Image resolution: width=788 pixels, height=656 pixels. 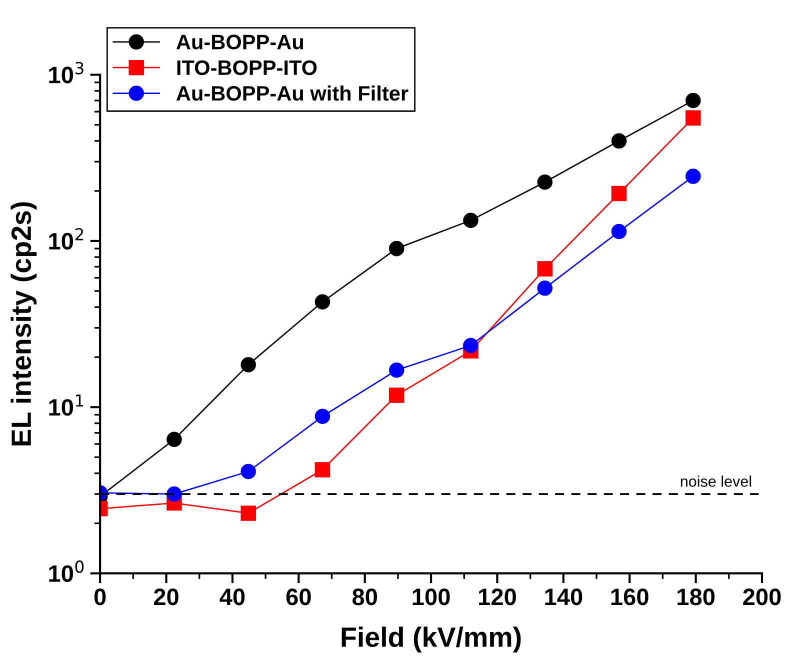 I want to click on legend-label: Au-BOPP-Au, so click(x=240, y=42).